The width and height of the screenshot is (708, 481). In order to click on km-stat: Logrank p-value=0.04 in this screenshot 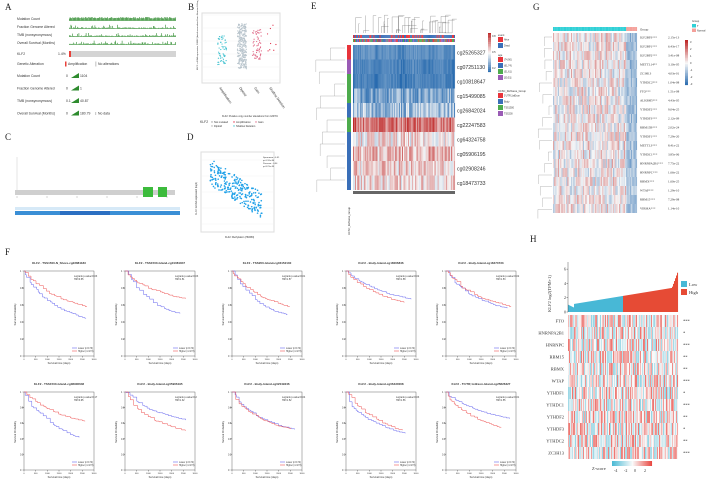, I will do `click(294, 397)`.